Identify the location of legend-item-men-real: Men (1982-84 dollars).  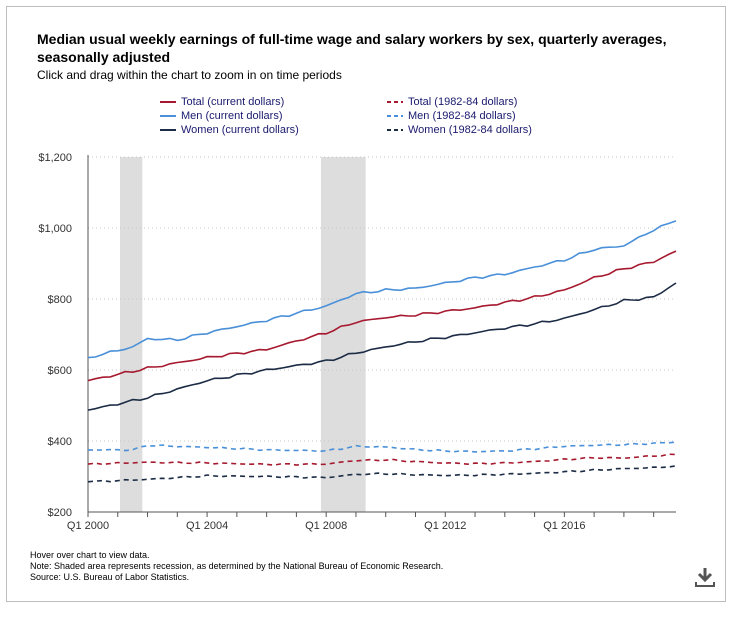
(459, 116).